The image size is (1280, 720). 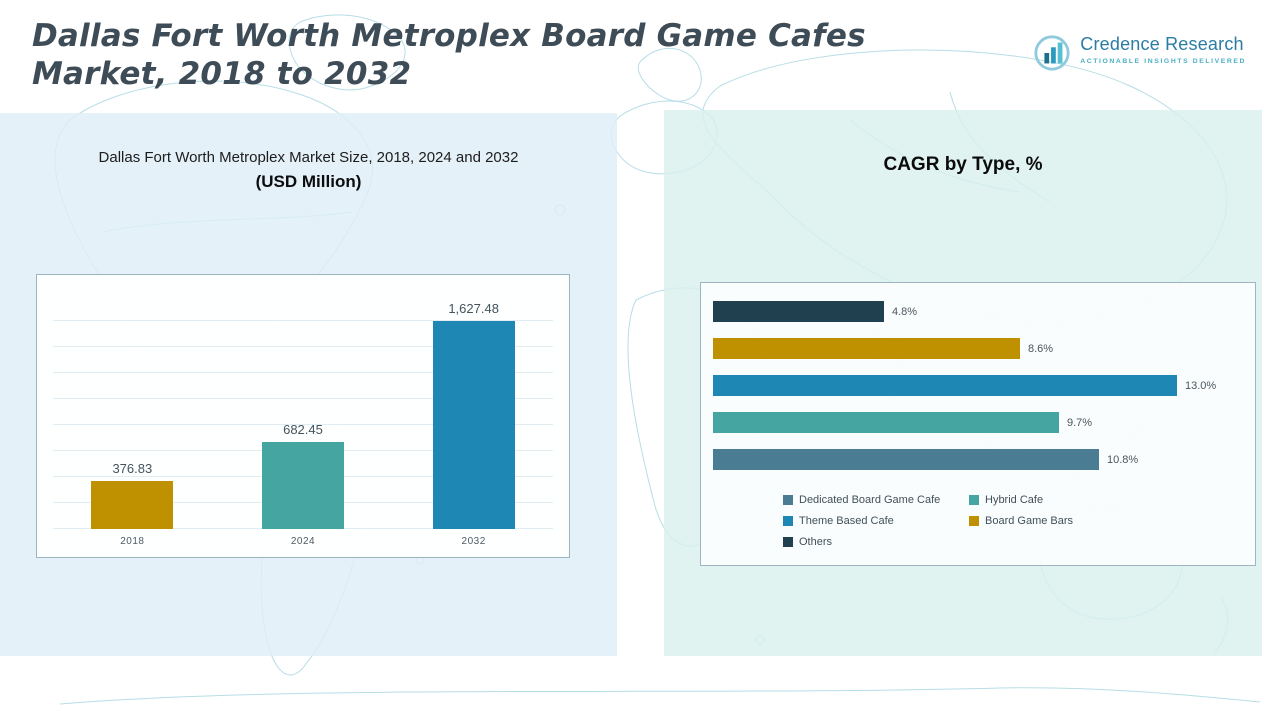 I want to click on bar-value-label: 4.8%, so click(x=905, y=311).